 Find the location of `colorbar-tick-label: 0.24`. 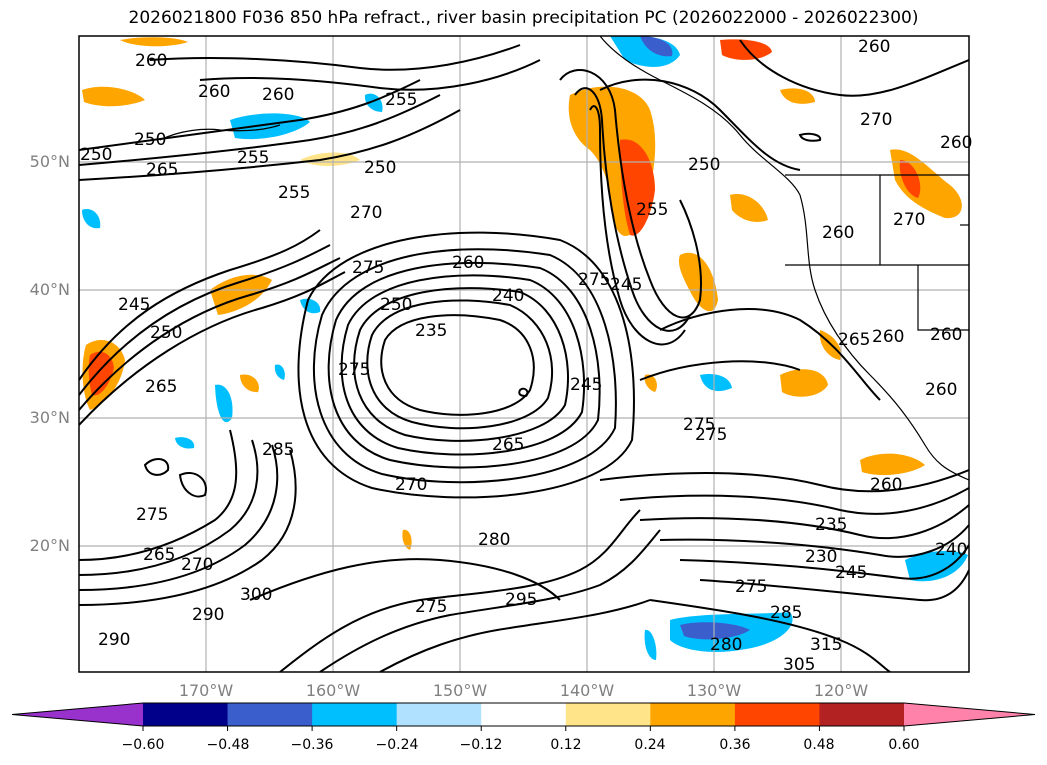

colorbar-tick-label: 0.24 is located at coordinates (650, 745).